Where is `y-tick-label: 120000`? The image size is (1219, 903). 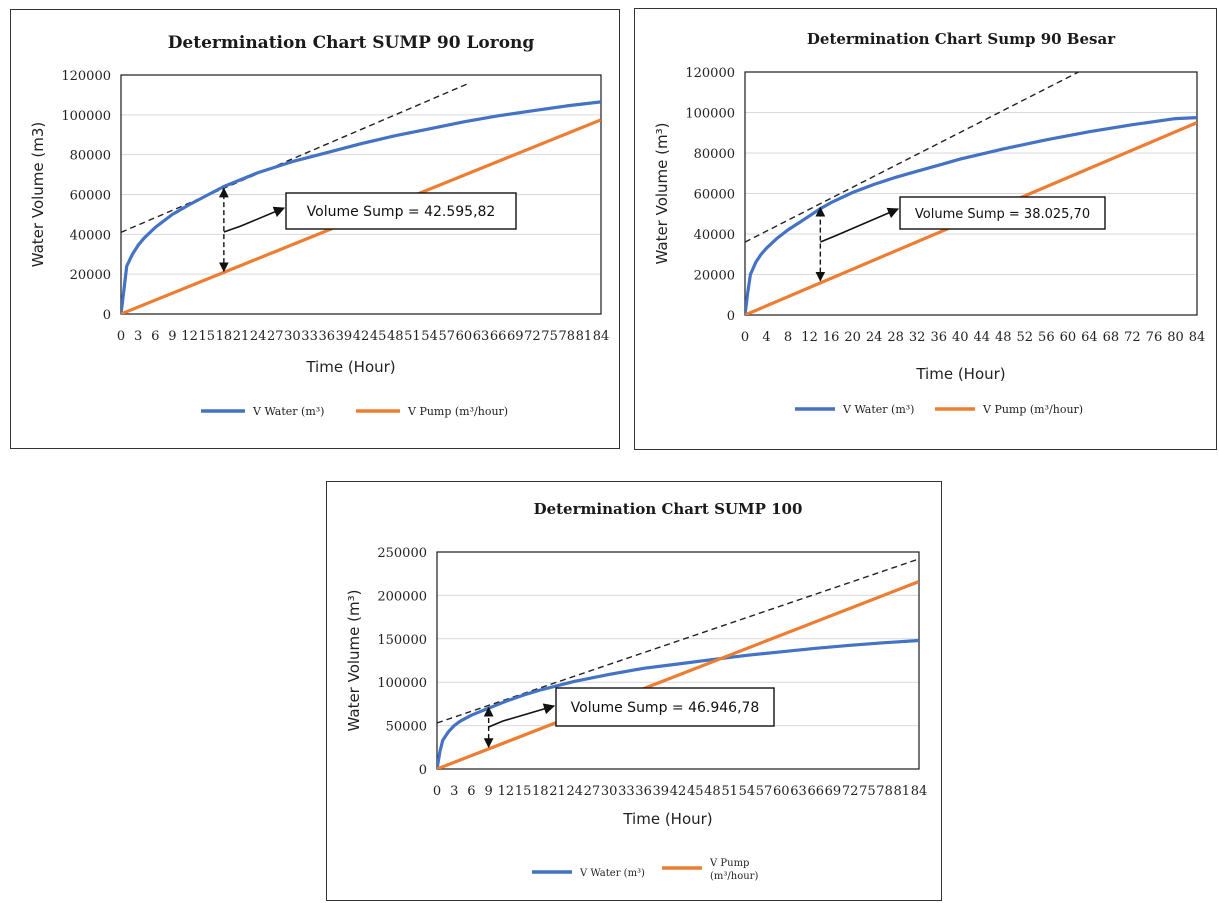 y-tick-label: 120000 is located at coordinates (86, 76).